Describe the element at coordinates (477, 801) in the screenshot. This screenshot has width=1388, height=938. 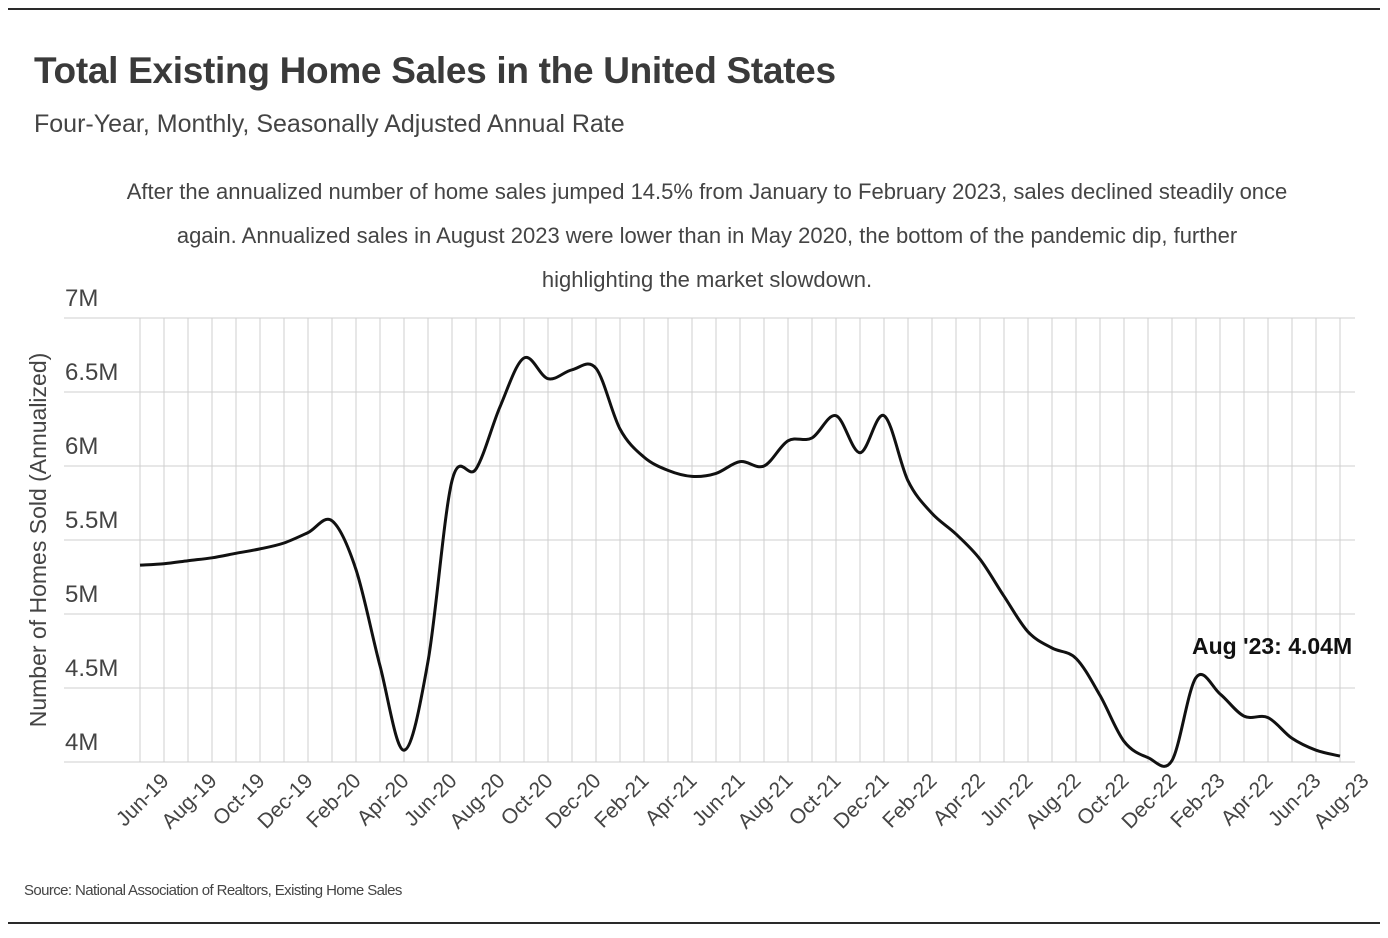
I see `x-tick-label: Aug-20` at that location.